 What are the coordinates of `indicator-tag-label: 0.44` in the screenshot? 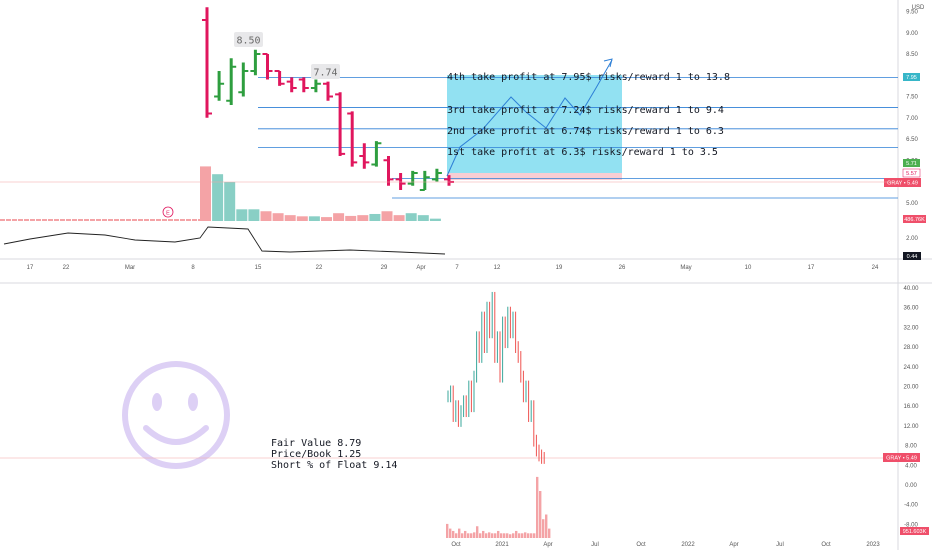 It's located at (912, 257).